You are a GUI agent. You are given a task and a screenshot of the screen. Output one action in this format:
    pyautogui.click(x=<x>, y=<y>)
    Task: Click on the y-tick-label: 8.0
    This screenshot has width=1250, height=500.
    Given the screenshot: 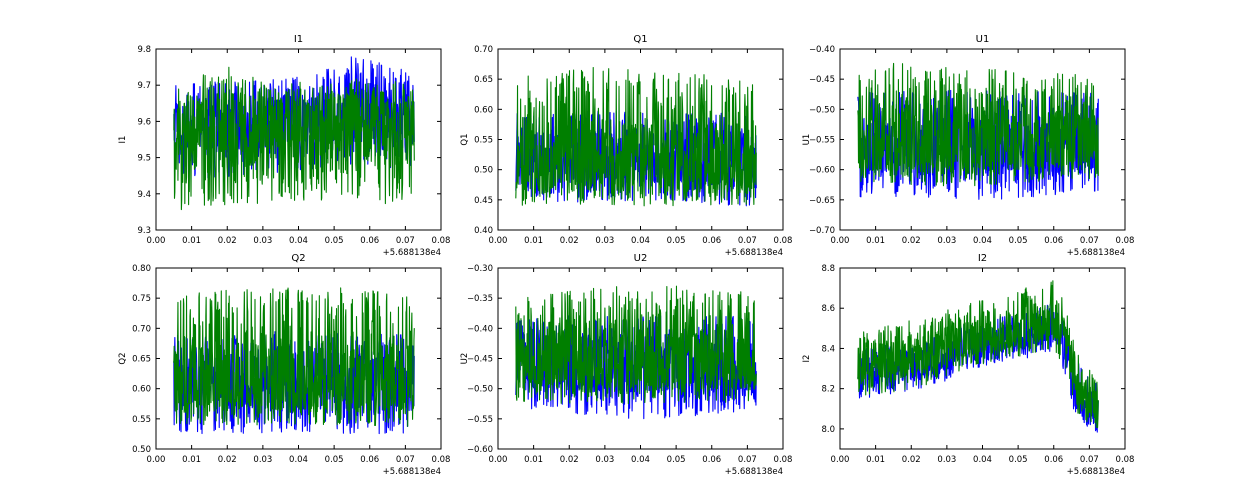 What is the action you would take?
    pyautogui.click(x=828, y=430)
    